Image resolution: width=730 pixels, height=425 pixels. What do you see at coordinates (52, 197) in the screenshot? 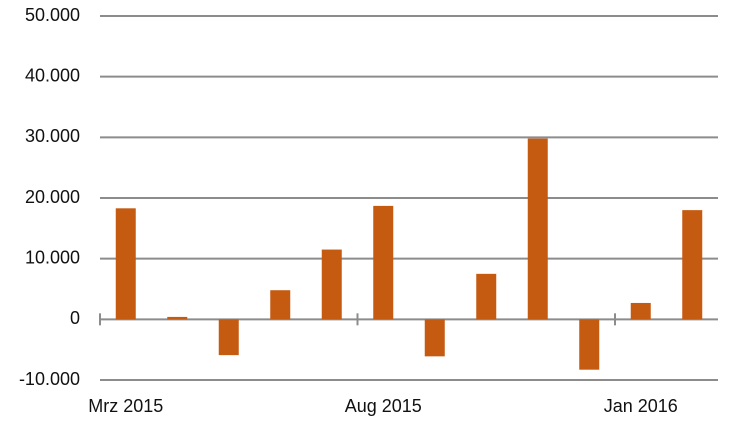
I see `y-tick-label: 20.000` at bounding box center [52, 197].